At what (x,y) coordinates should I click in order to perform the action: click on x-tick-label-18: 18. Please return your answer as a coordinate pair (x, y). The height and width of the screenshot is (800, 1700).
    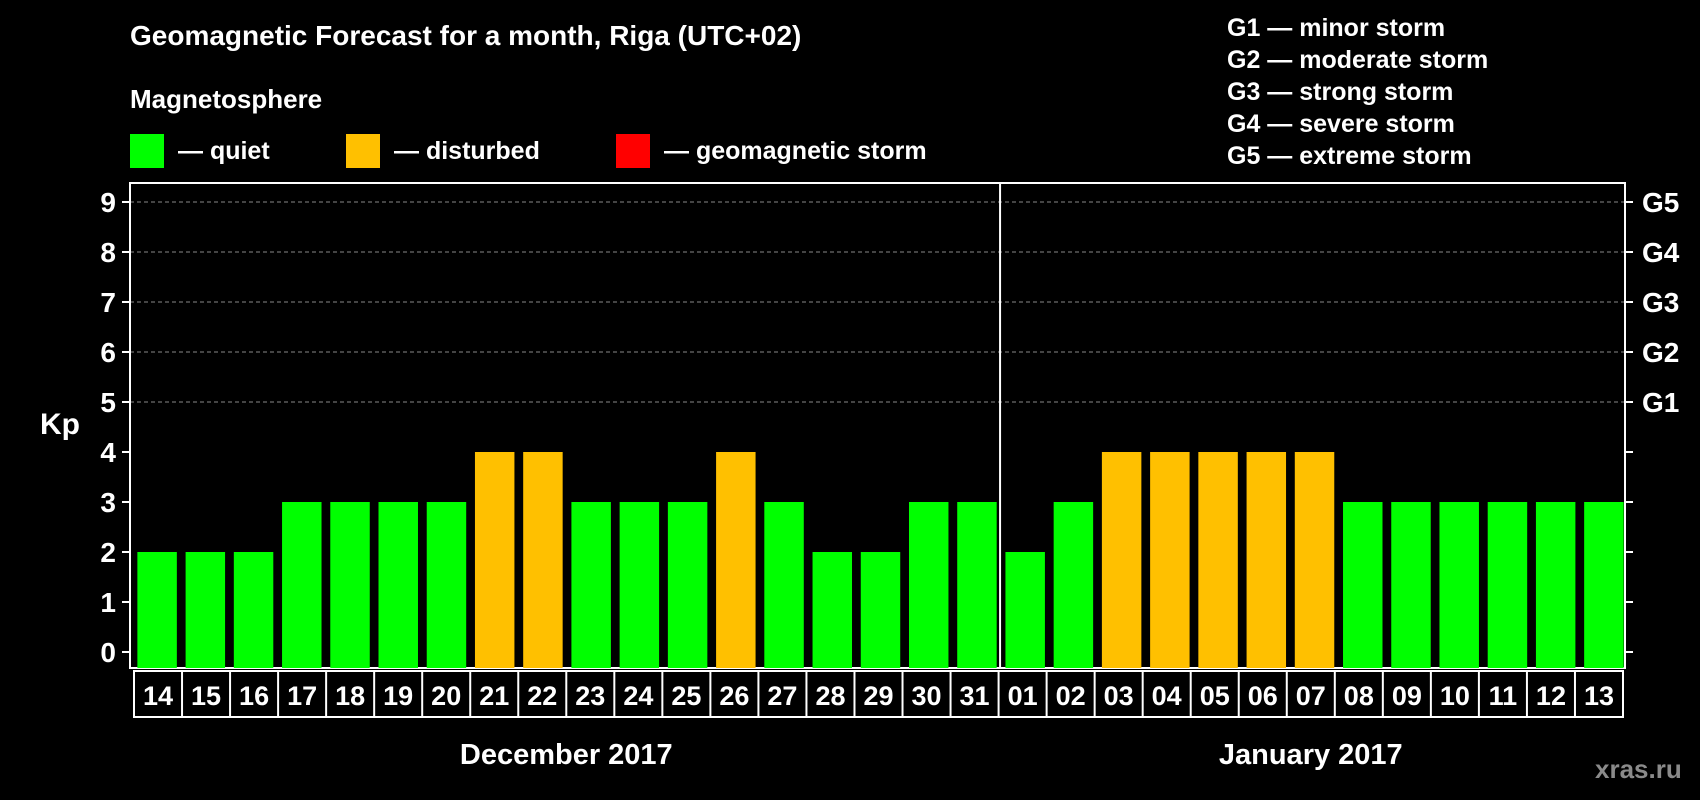
    Looking at the image, I should click on (350, 696).